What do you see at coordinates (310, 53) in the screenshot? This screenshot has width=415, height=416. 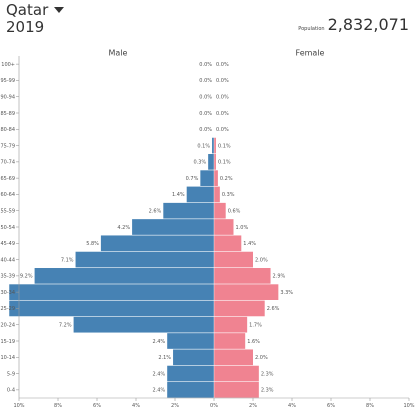 I see `series-label-female: Female` at bounding box center [310, 53].